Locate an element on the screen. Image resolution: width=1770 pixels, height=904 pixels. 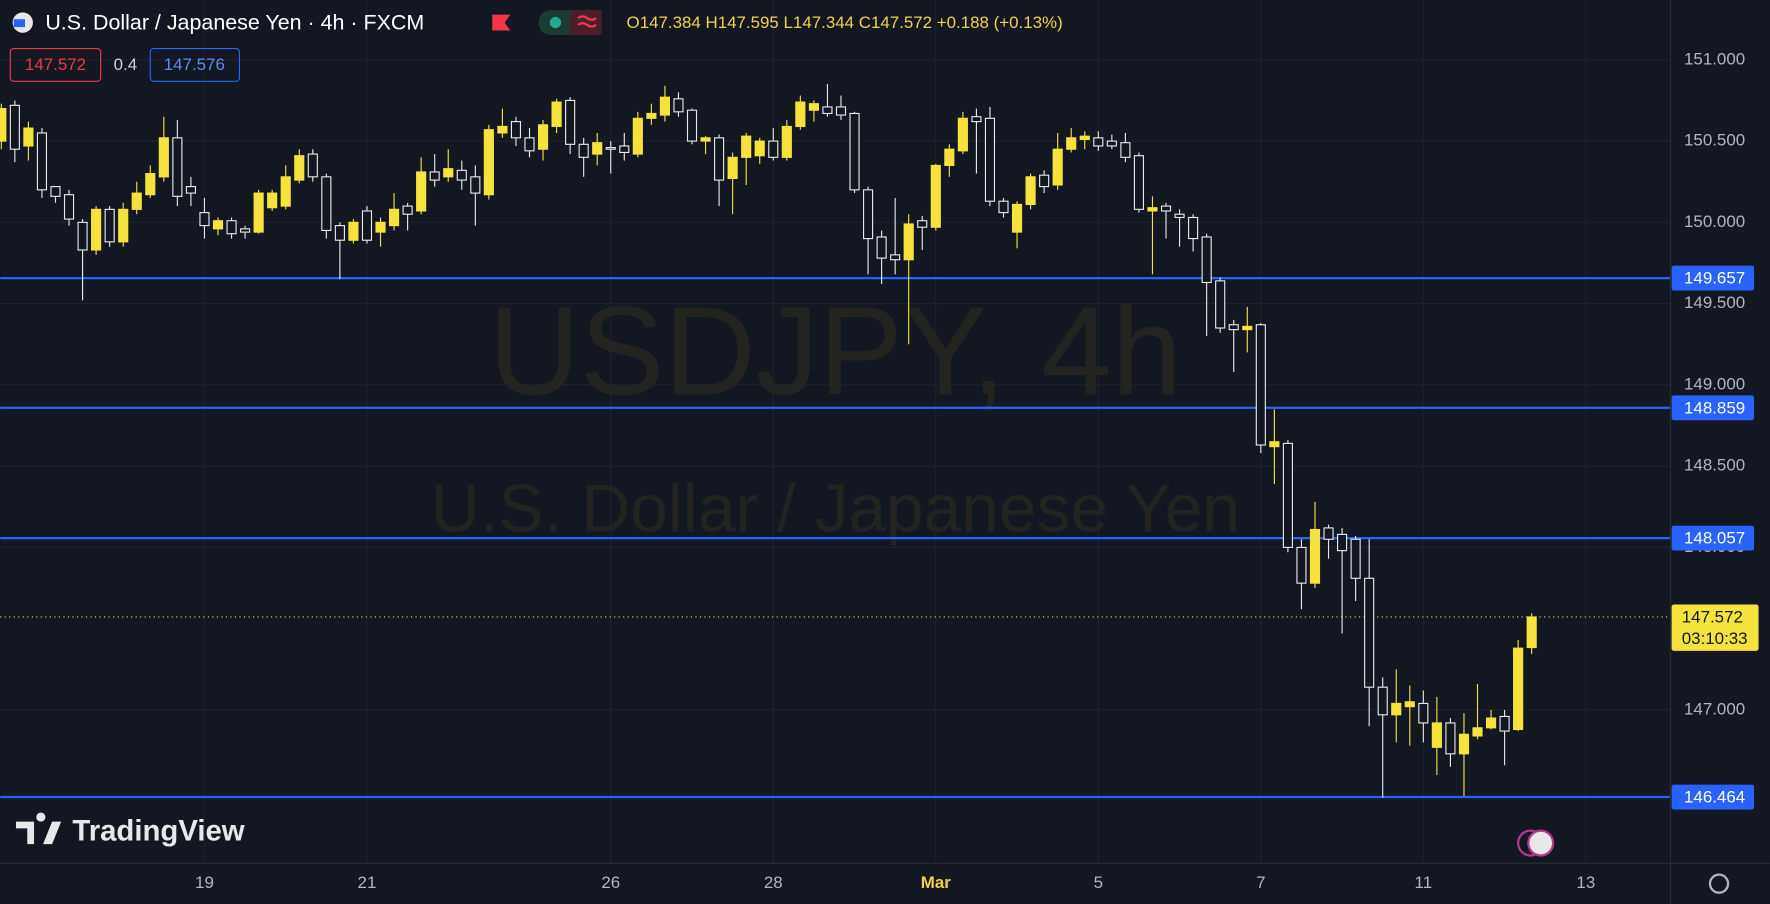
symbol-title: U.S. Dollar / Japanese Yen · 4h · FXCM is located at coordinates (234, 22).